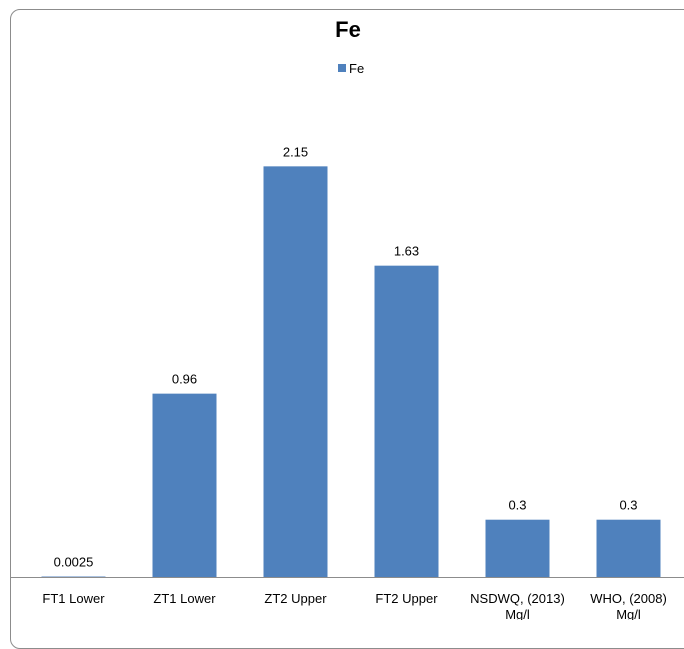 This screenshot has height=649, width=684. What do you see at coordinates (407, 421) in the screenshot?
I see `bar-ft2-upper` at bounding box center [407, 421].